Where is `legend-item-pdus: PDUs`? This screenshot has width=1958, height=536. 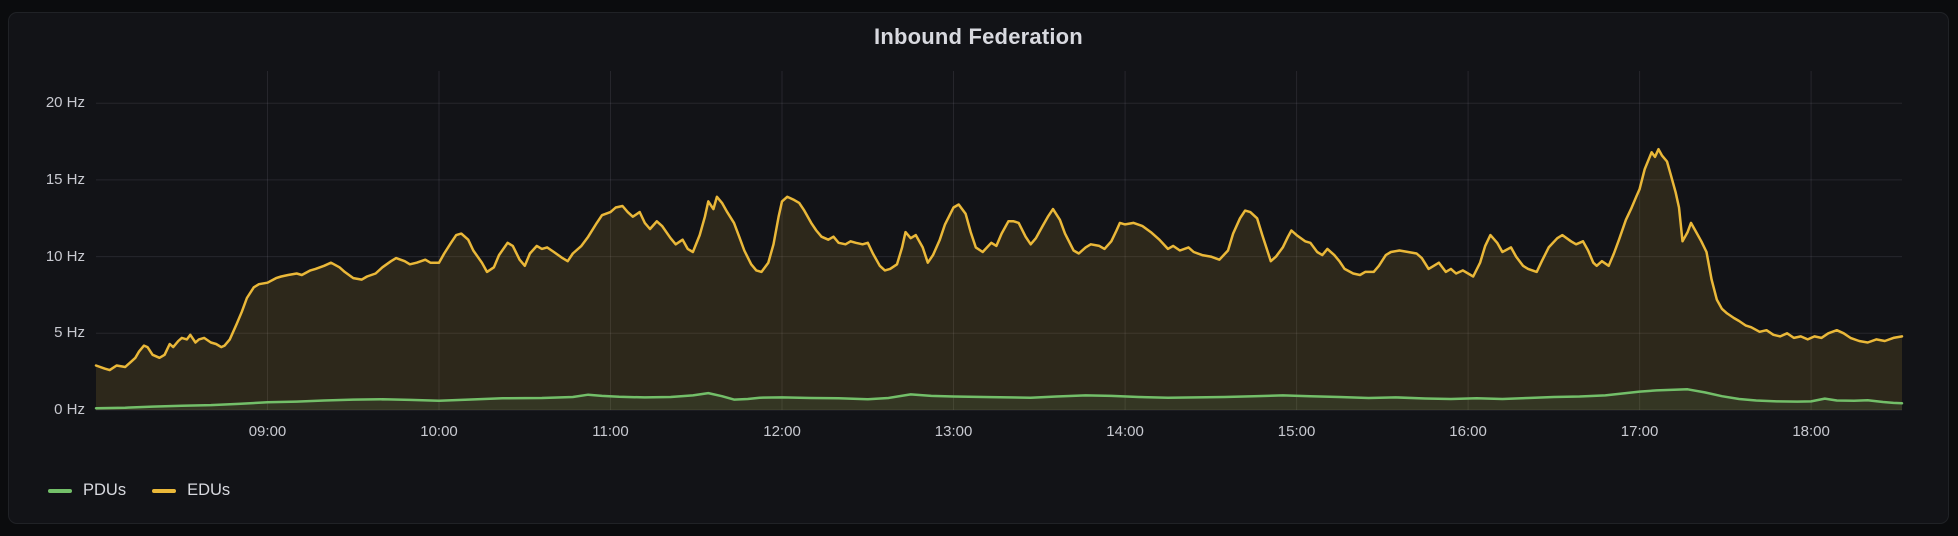 legend-item-pdus: PDUs is located at coordinates (87, 490).